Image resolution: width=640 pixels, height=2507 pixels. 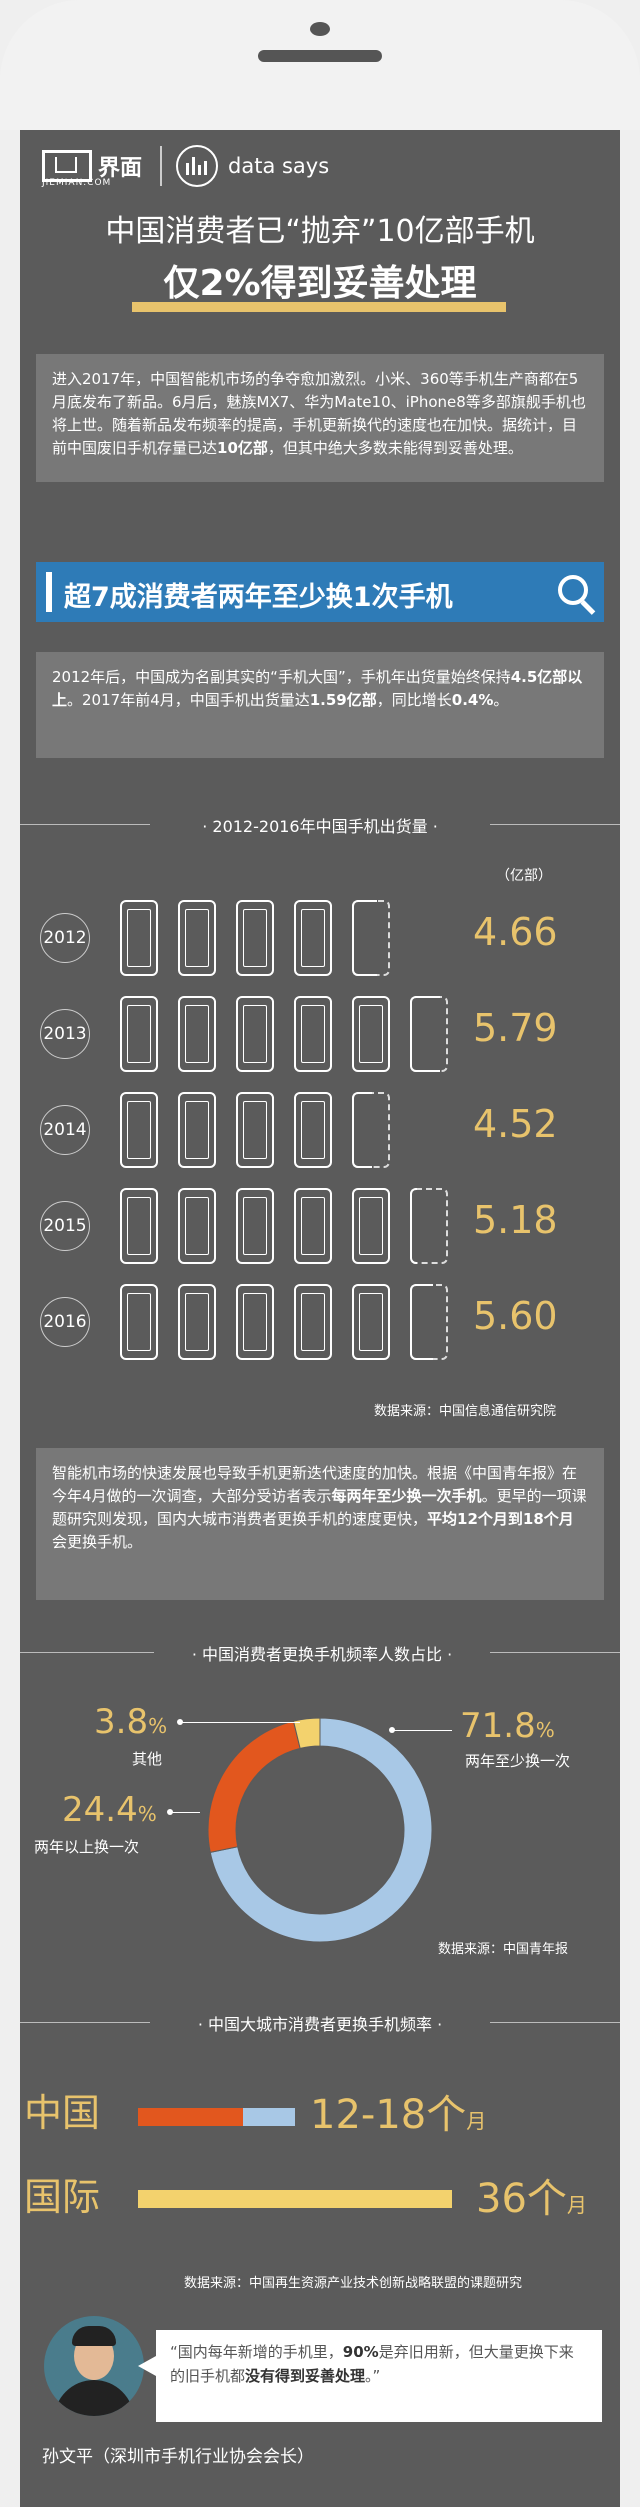 I want to click on stats-text-4: 。, so click(x=501, y=700).